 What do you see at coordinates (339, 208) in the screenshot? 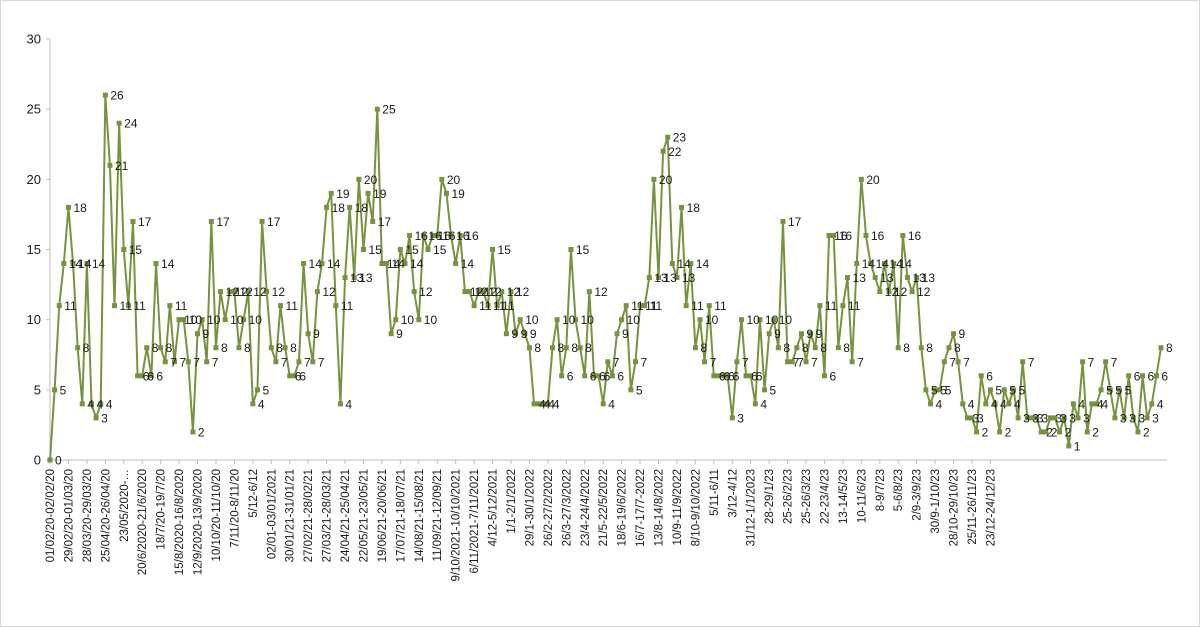
I see `data-label: 18` at bounding box center [339, 208].